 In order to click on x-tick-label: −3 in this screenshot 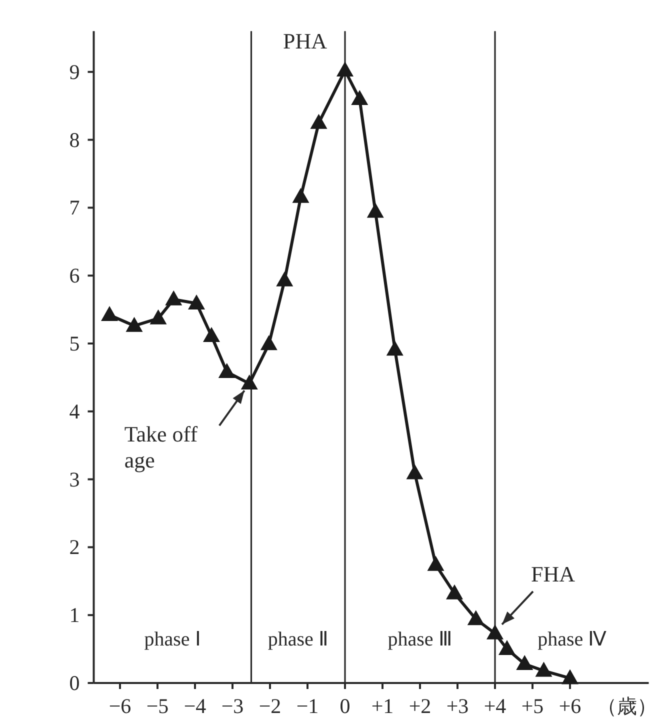, I will do `click(232, 706)`.